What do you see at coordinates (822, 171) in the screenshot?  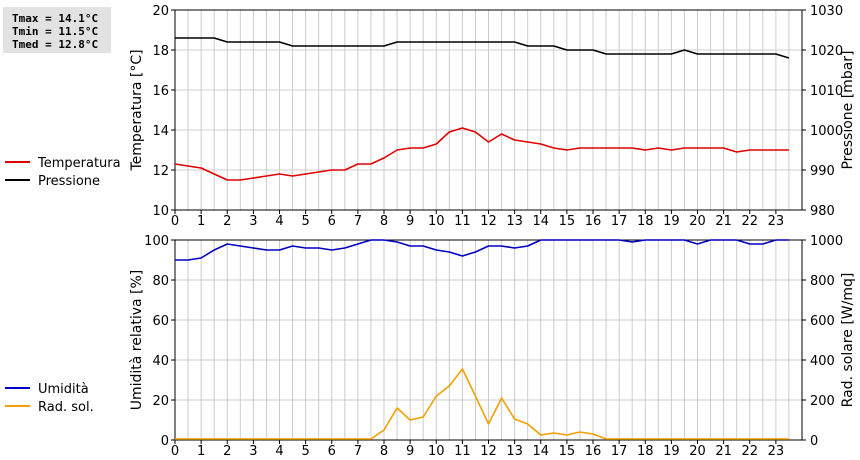 I see `y-right-tick-label: 990` at bounding box center [822, 171].